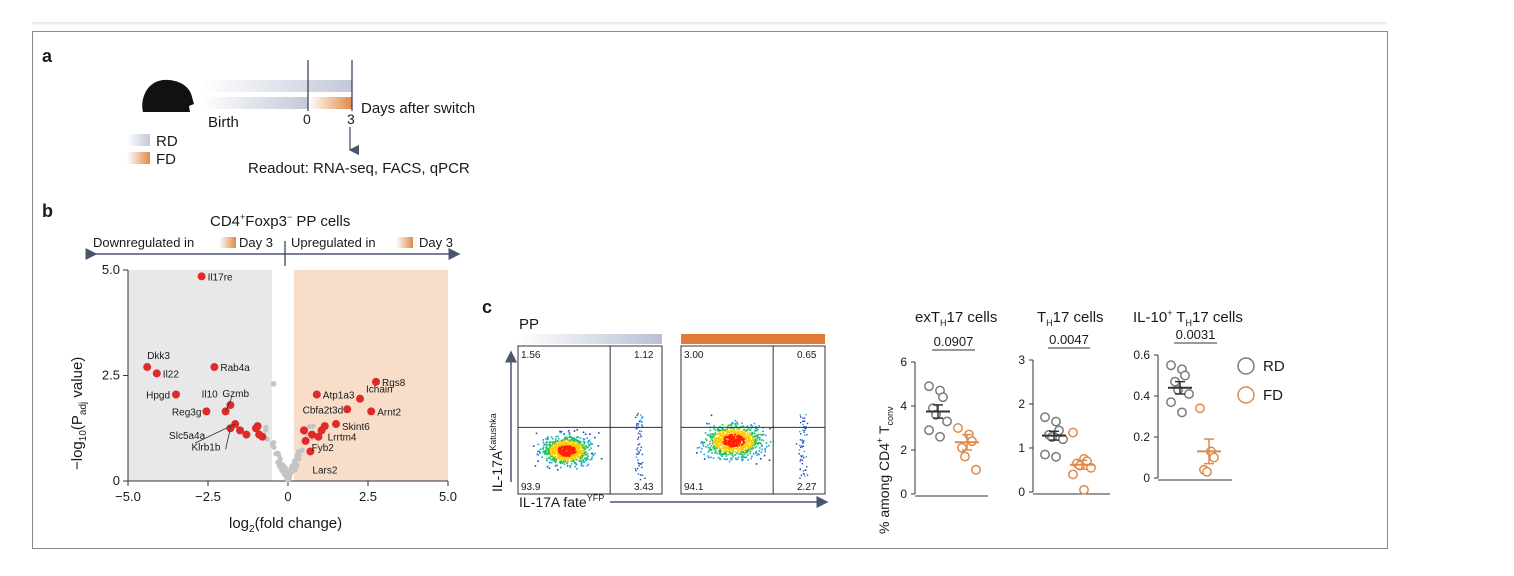  Describe the element at coordinates (359, 168) in the screenshot. I see `readout-label: Readout: RNA-seq, FACS, qPCR` at that location.